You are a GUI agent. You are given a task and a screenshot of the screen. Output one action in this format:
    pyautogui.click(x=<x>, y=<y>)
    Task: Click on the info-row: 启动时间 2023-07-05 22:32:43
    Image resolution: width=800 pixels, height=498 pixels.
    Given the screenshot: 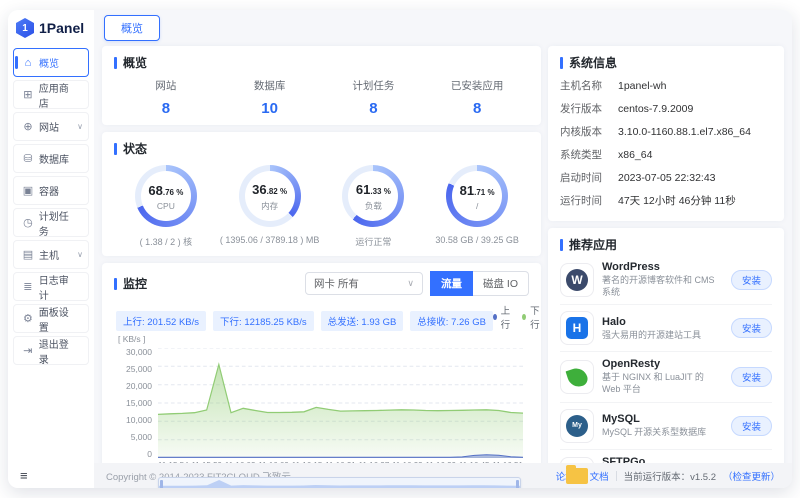 What is the action you would take?
    pyautogui.click(x=666, y=178)
    